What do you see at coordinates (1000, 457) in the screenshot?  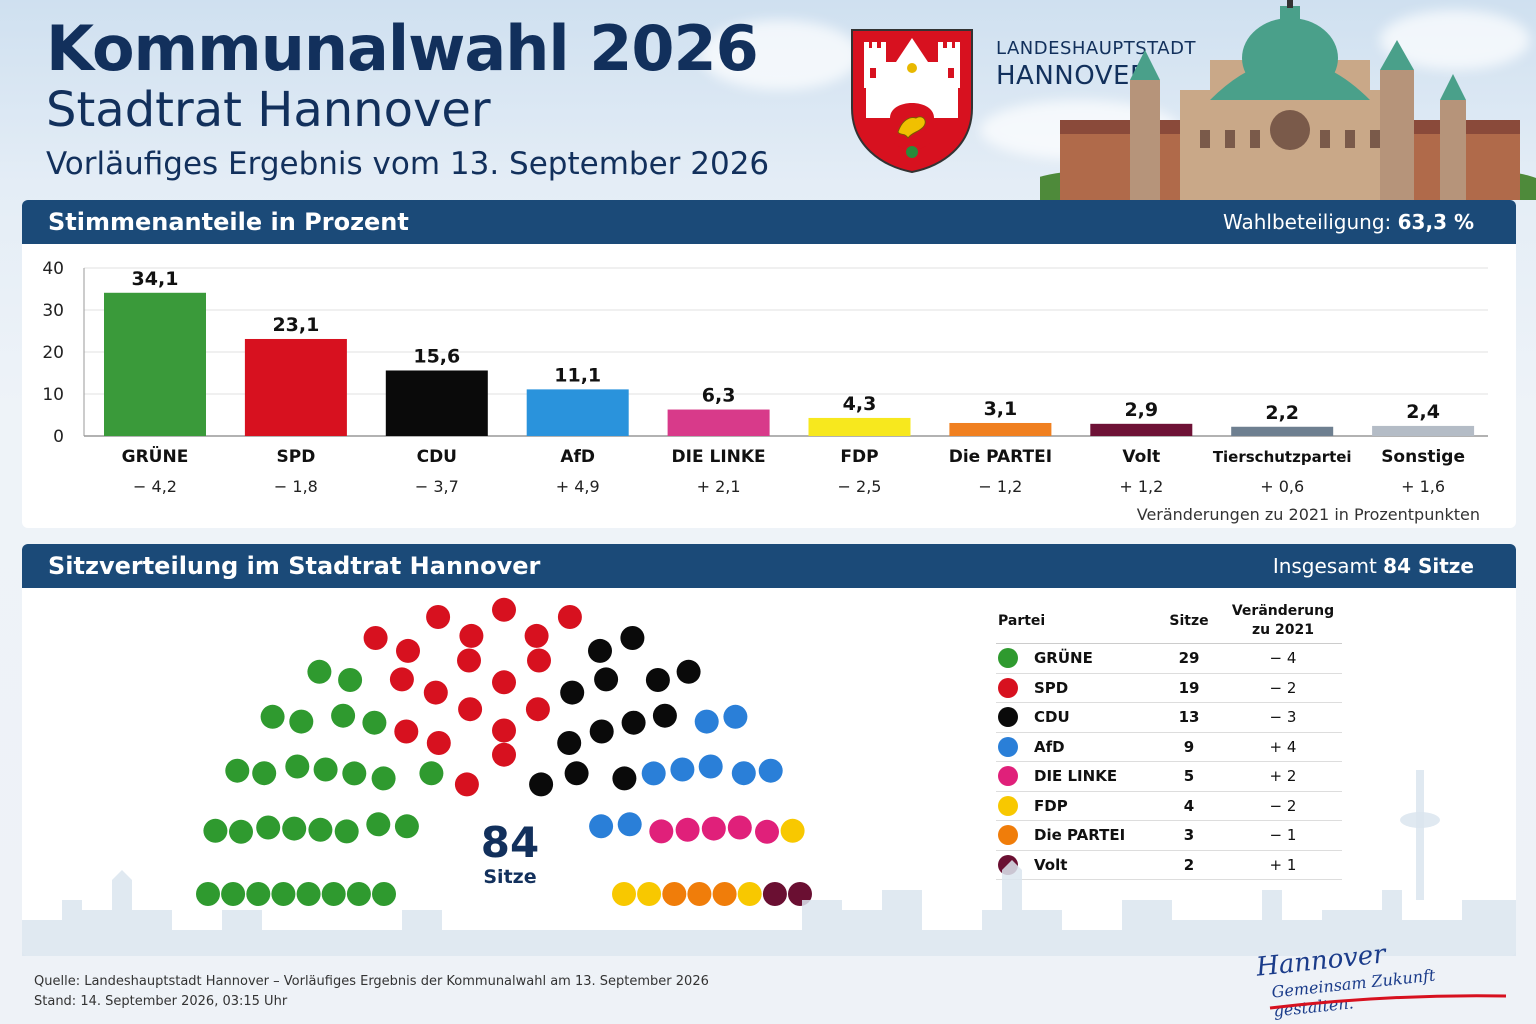 I see `category-label: Die PARTEI` at bounding box center [1000, 457].